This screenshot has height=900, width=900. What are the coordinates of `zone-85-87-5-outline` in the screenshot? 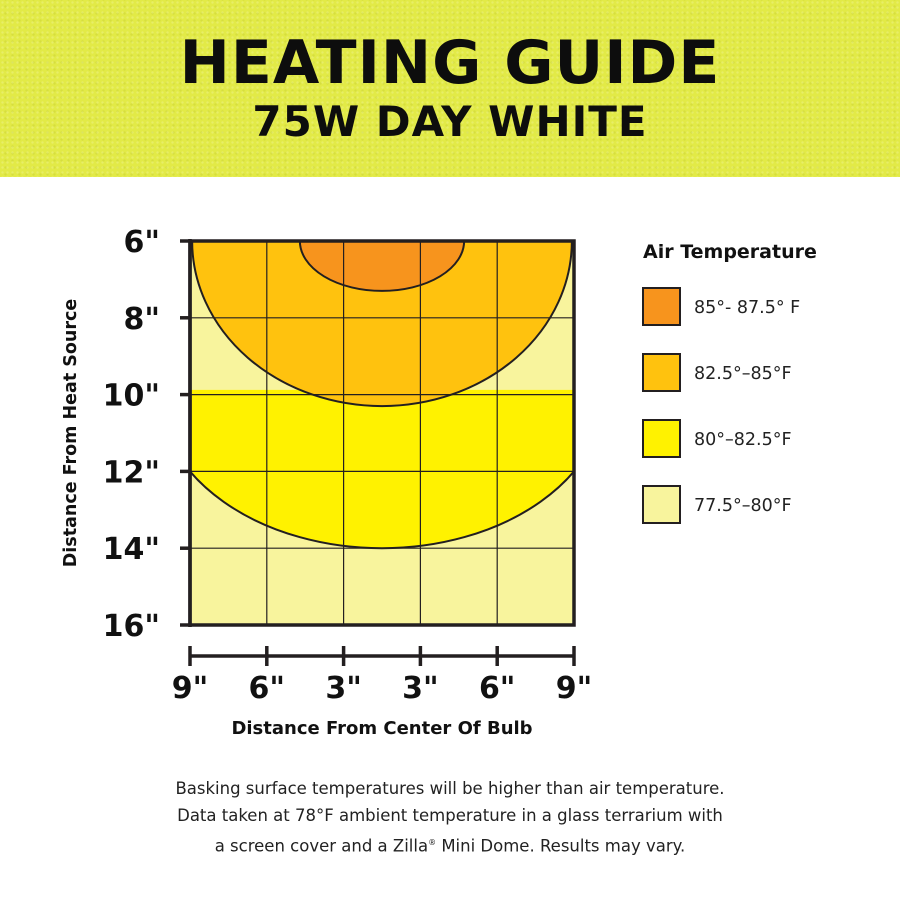 It's located at (382, 266).